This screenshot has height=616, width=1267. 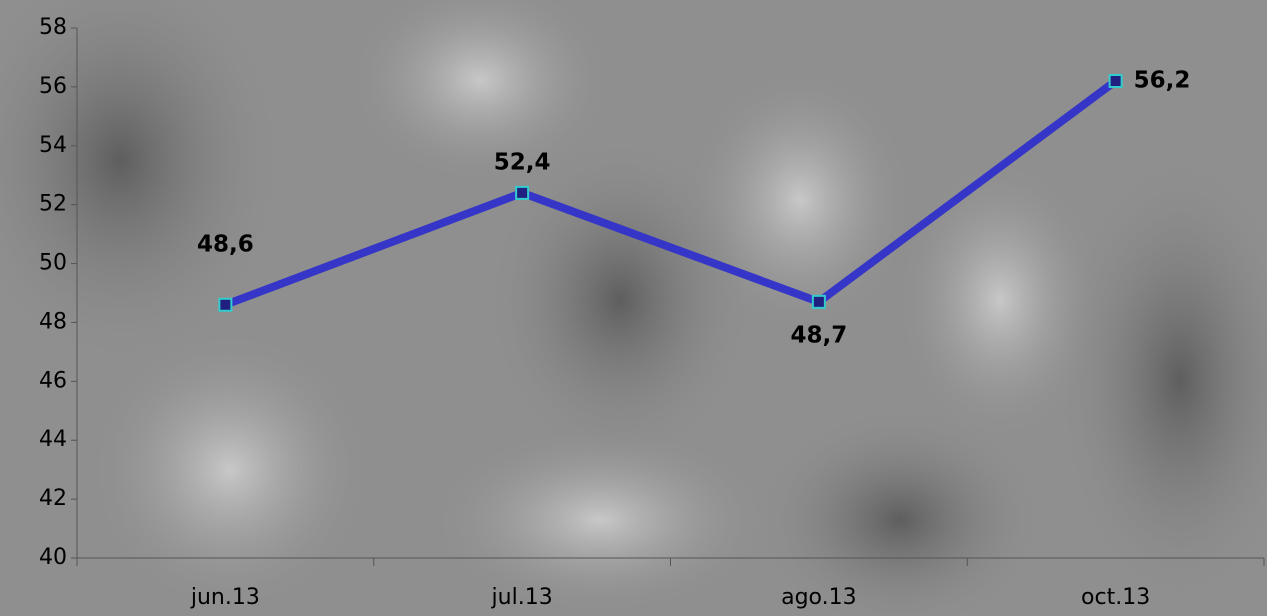 What do you see at coordinates (53, 380) in the screenshot?
I see `y-tick-label: 46` at bounding box center [53, 380].